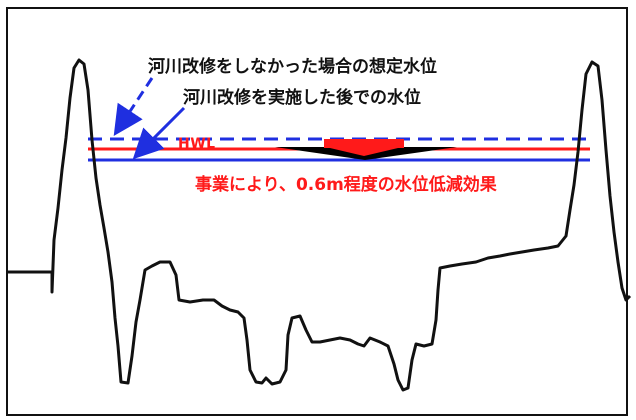 This screenshot has height=420, width=636. What do you see at coordinates (197, 144) in the screenshot?
I see `label-hwl: HWL` at bounding box center [197, 144].